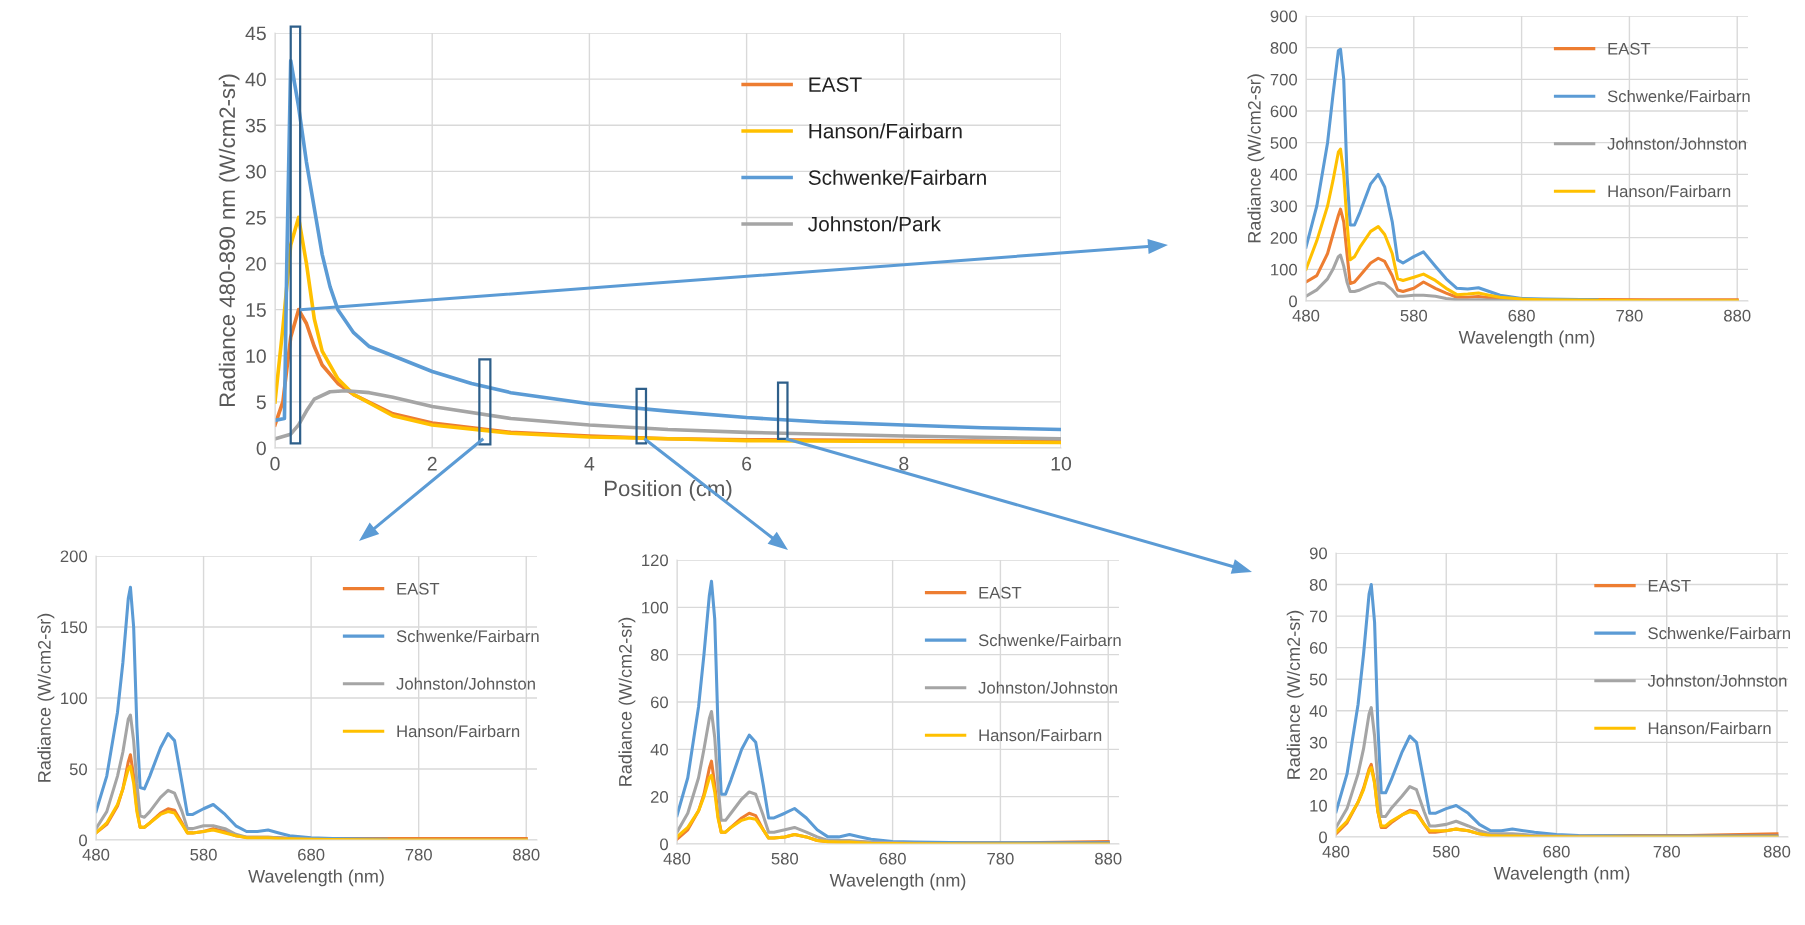 The width and height of the screenshot is (1805, 925). I want to click on x-tick-label: 0, so click(275, 463).